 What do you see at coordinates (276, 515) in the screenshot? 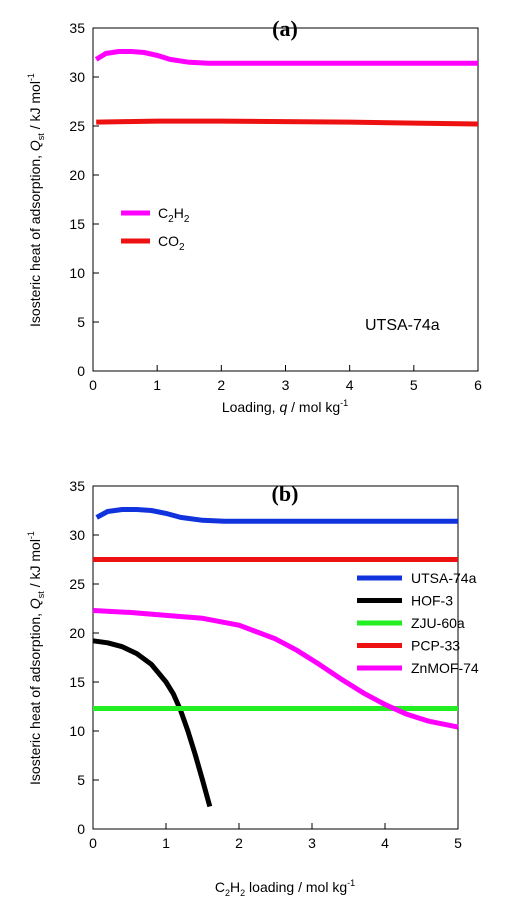
I see `series-line-utsa-74a` at bounding box center [276, 515].